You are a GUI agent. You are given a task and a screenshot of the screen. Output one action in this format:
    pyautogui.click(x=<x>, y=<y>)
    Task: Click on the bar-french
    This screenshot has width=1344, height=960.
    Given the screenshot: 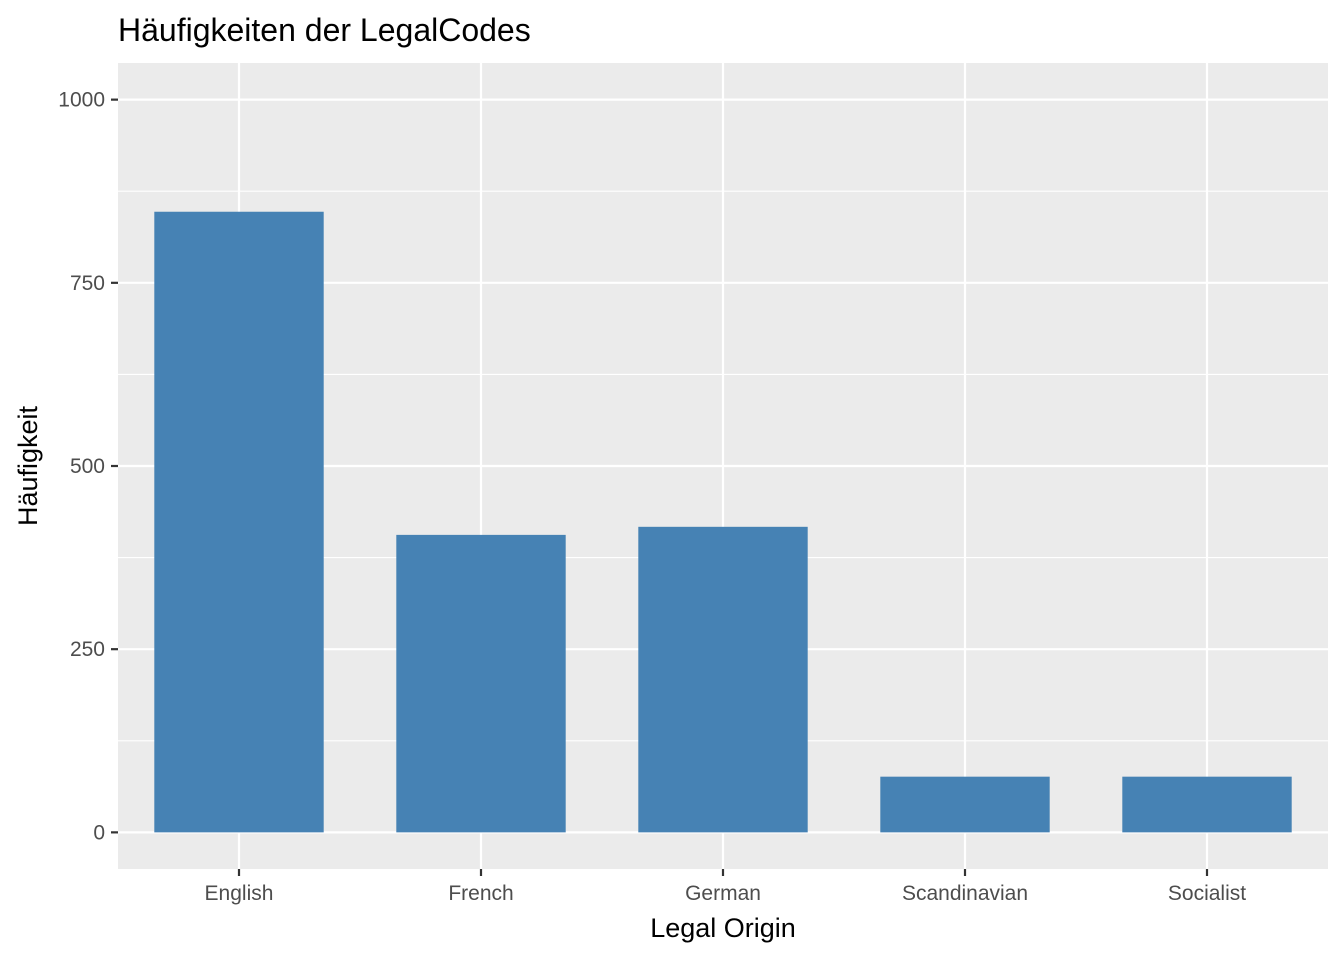 What is the action you would take?
    pyautogui.click(x=481, y=683)
    